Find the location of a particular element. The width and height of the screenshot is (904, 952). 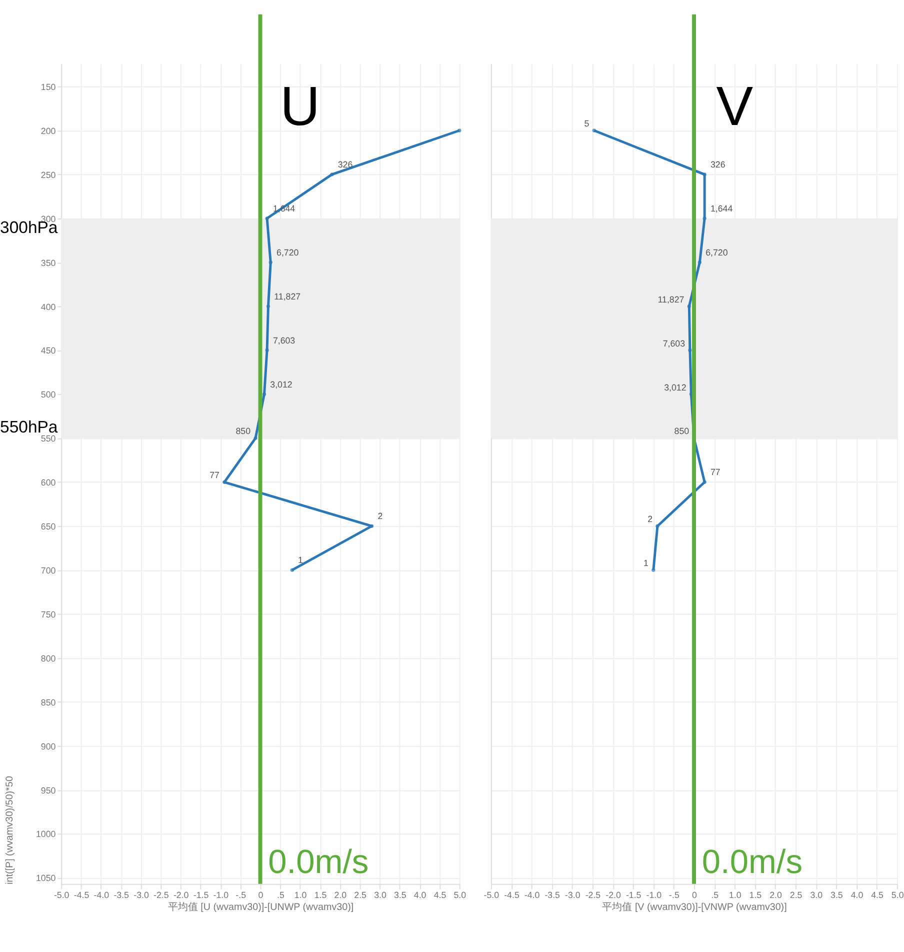

y-tick-label: 450 is located at coordinates (48, 351).